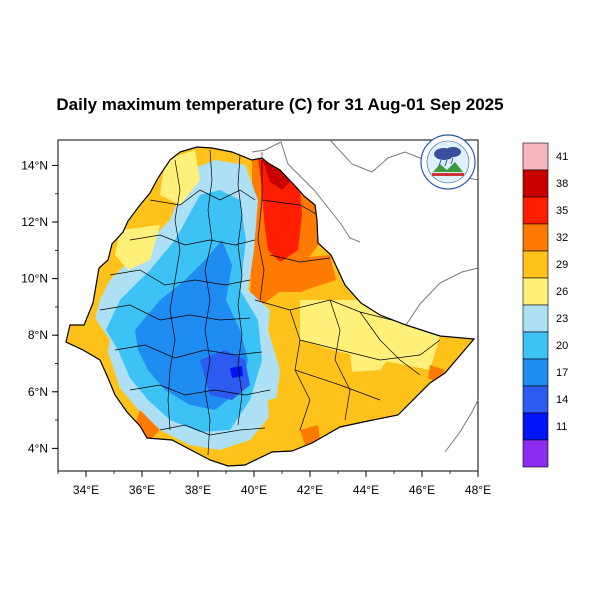 This screenshot has width=600, height=600. What do you see at coordinates (422, 490) in the screenshot?
I see `x-tick-label: 46°E` at bounding box center [422, 490].